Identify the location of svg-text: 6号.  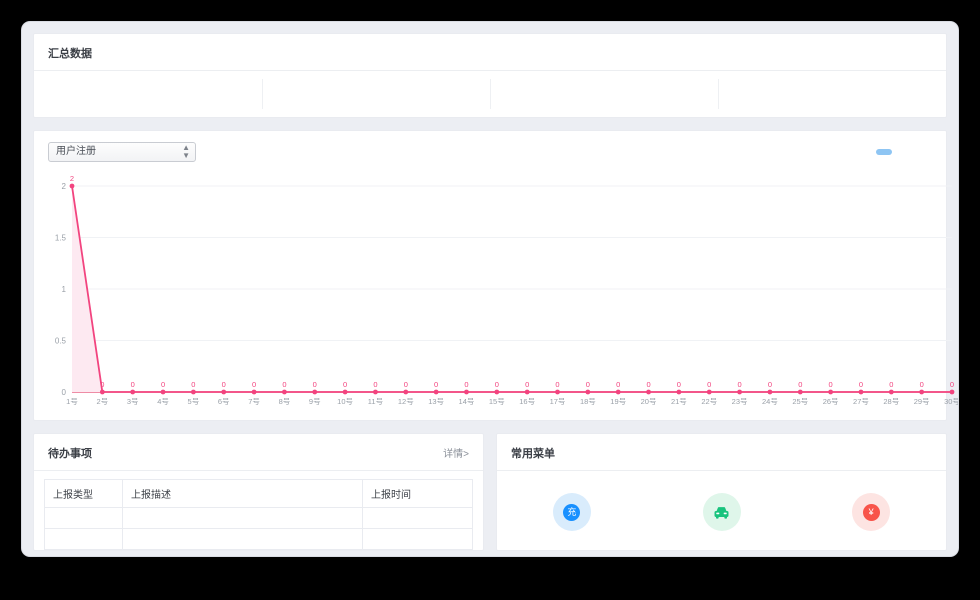
(224, 401).